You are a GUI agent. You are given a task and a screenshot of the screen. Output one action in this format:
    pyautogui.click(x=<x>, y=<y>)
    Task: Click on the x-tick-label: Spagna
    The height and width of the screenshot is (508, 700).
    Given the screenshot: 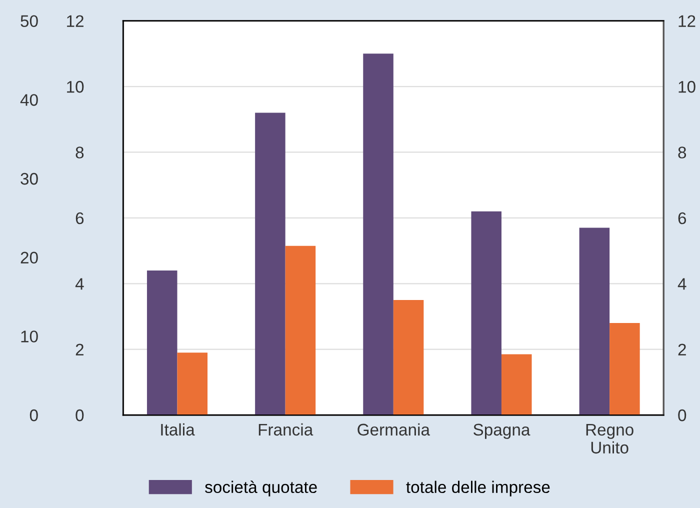 What is the action you would take?
    pyautogui.click(x=502, y=431)
    